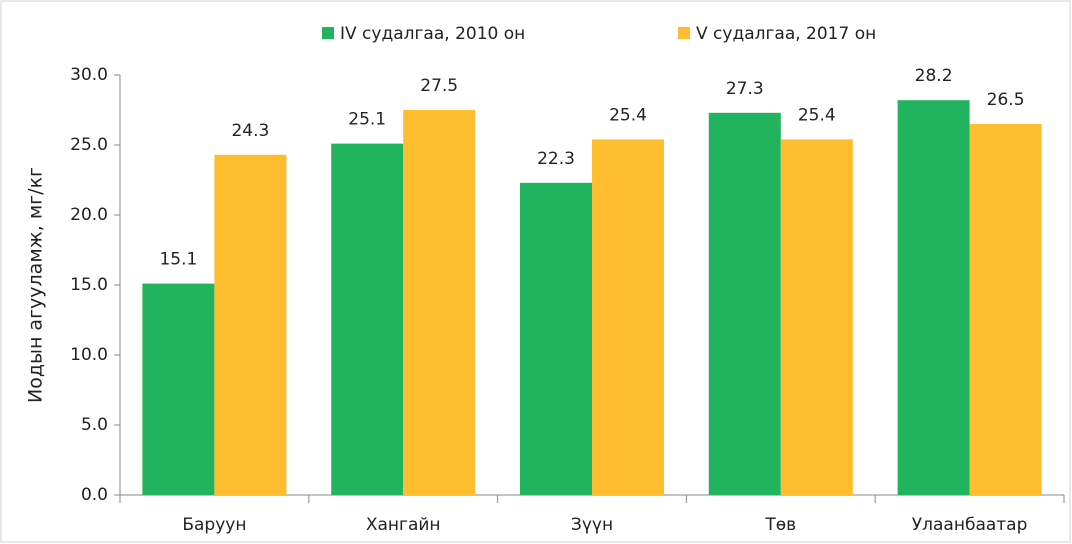 The height and width of the screenshot is (544, 1072). I want to click on legend-label: IV судалгаа, 2010 он, so click(432, 34).